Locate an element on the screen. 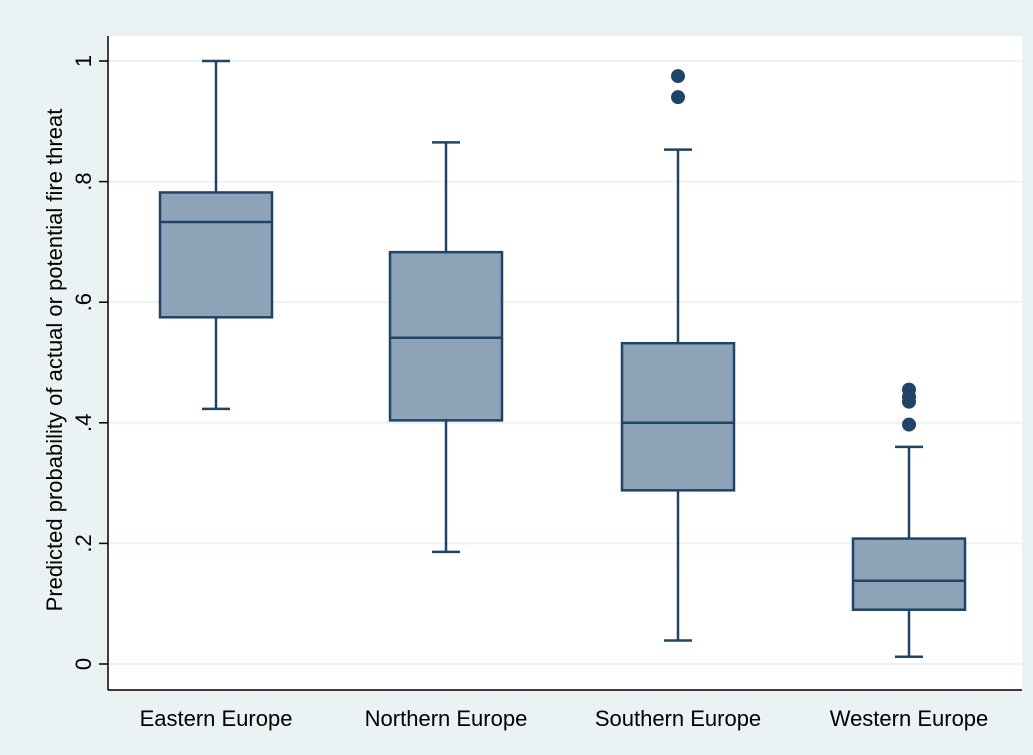 This screenshot has height=755, width=1033. y-tick-label: 0 is located at coordinates (83, 664).